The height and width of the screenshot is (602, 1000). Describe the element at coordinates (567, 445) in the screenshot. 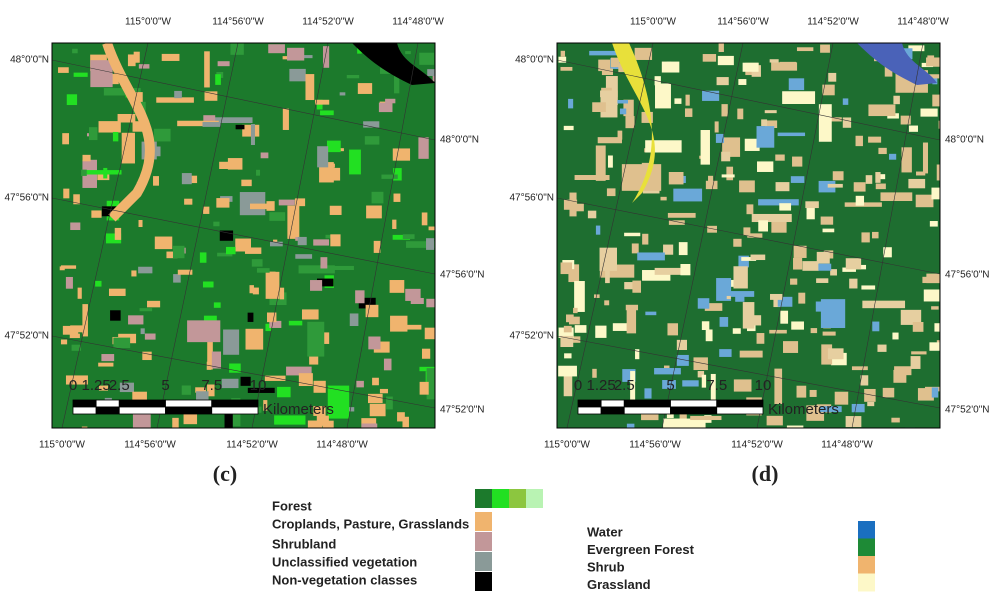

I see `bottom-coord-label: 115°0'0"W` at that location.